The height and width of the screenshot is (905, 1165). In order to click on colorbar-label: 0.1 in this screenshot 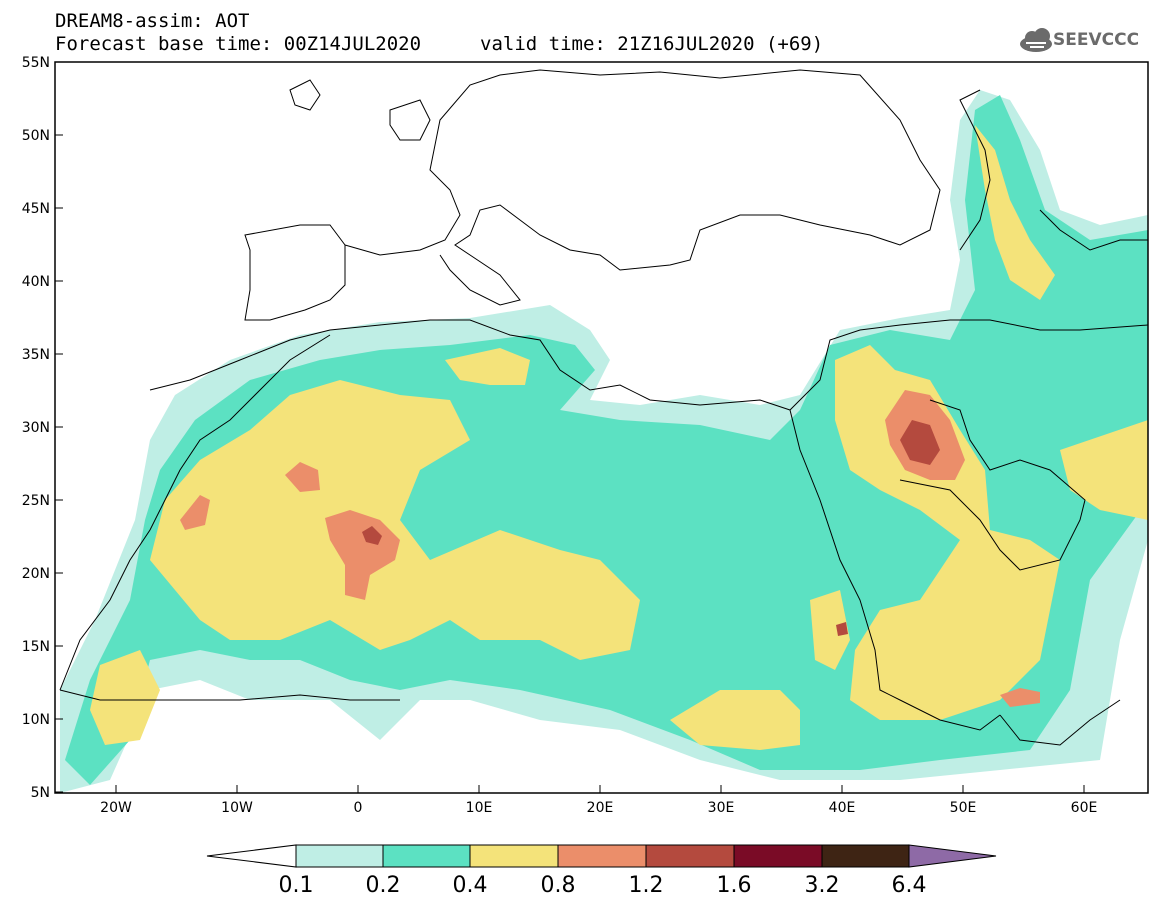, I will do `click(296, 885)`.